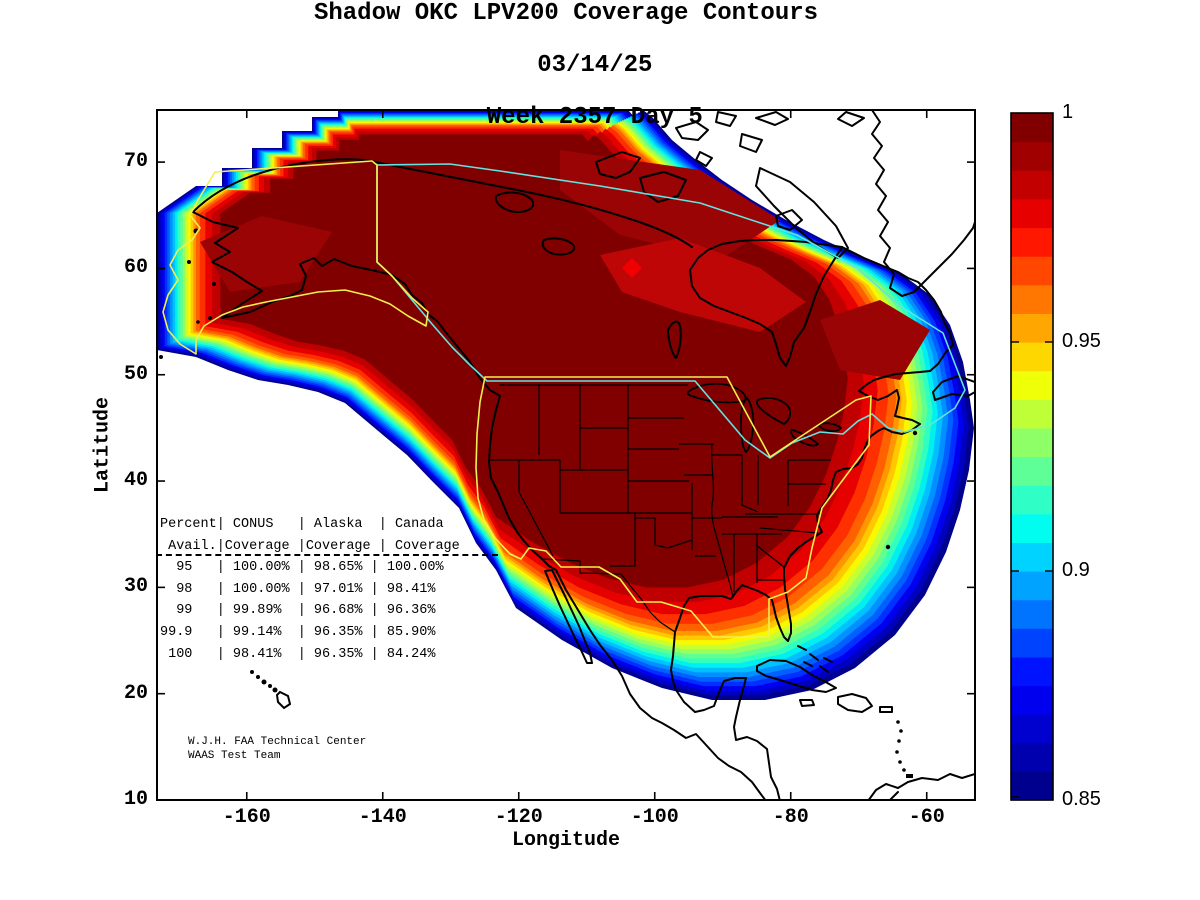  Describe the element at coordinates (830, 427) in the screenshot. I see `lake-ontario` at that location.